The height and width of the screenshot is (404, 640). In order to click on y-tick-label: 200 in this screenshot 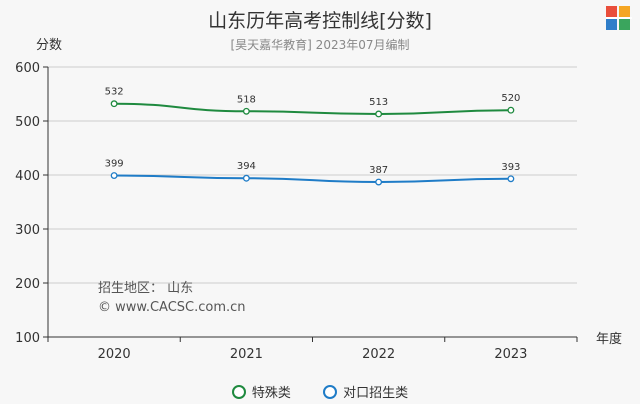, I will do `click(27, 284)`.